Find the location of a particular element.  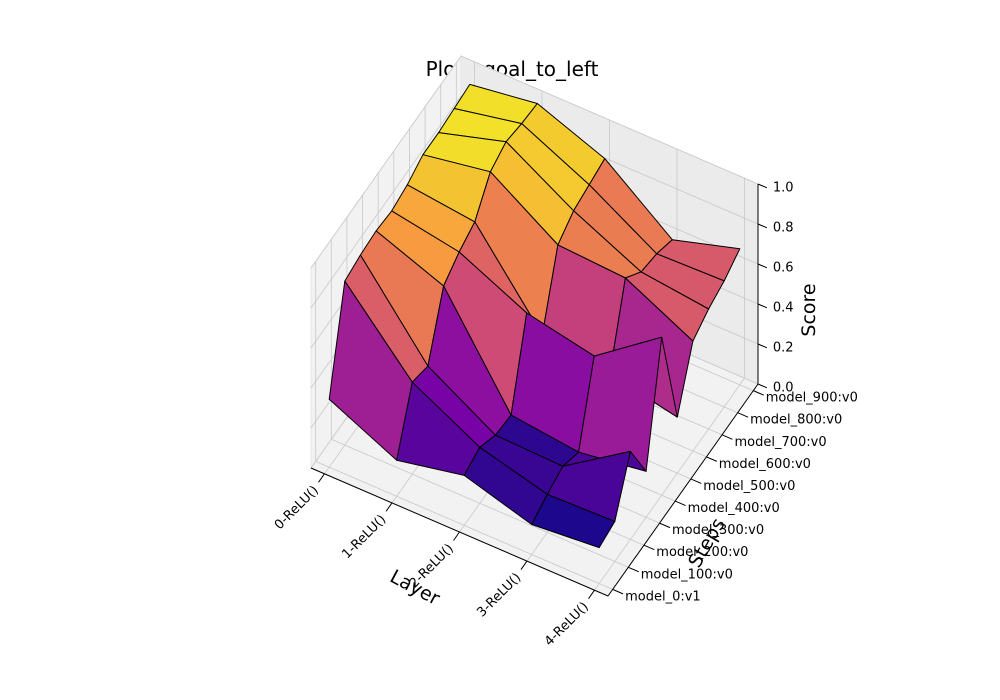

x-tick-label: 3-ReLU() is located at coordinates (499, 595).